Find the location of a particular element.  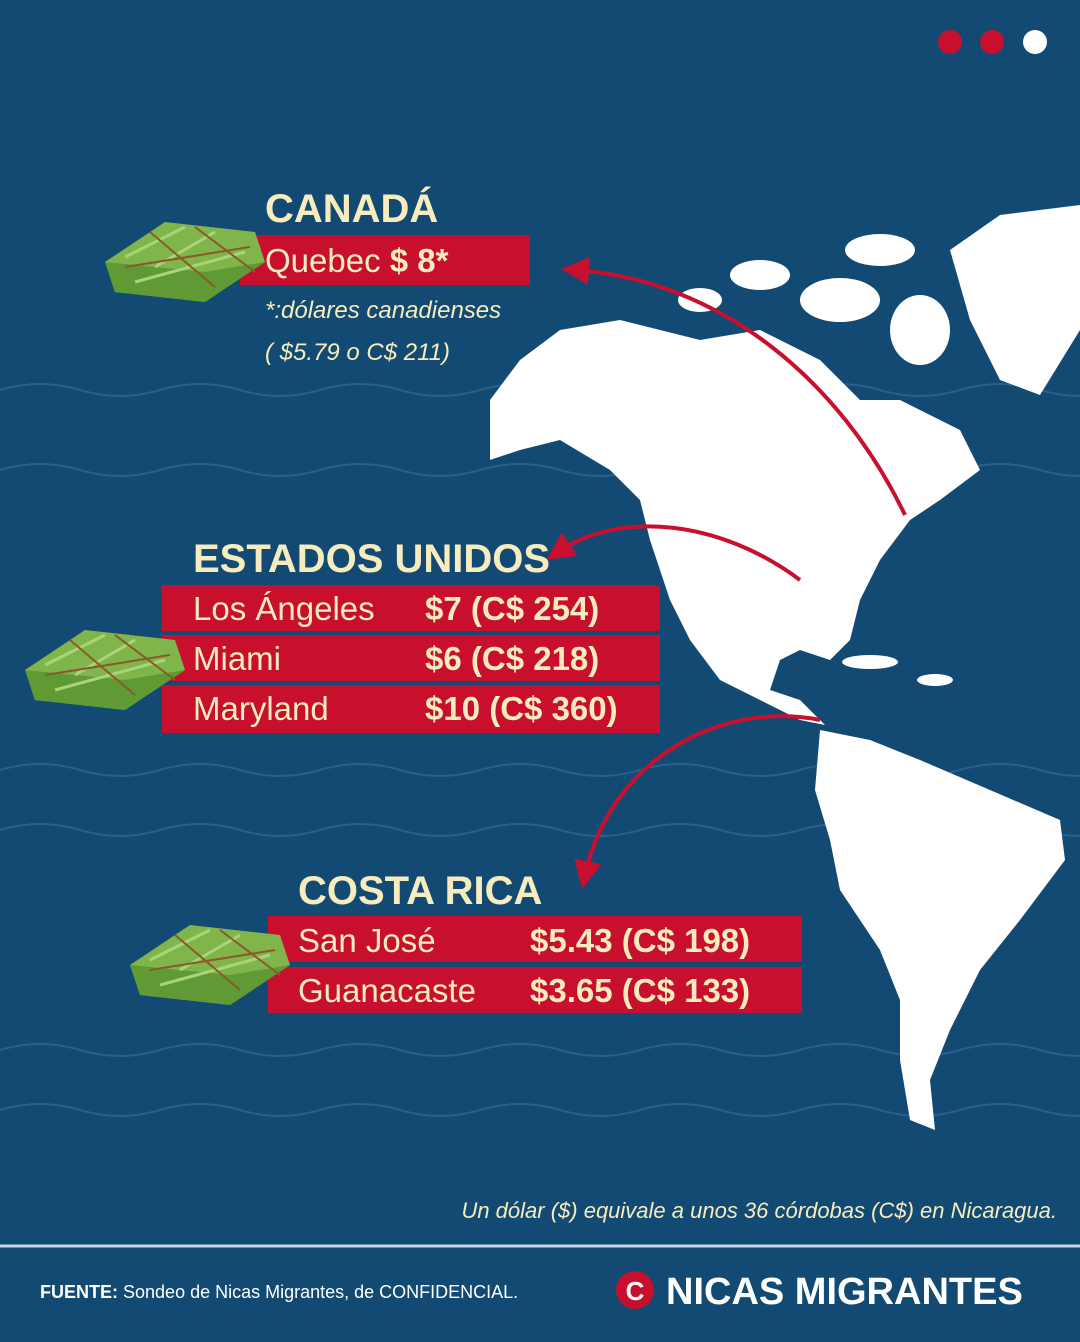

price: $7 (C$ 254) is located at coordinates (512, 608).